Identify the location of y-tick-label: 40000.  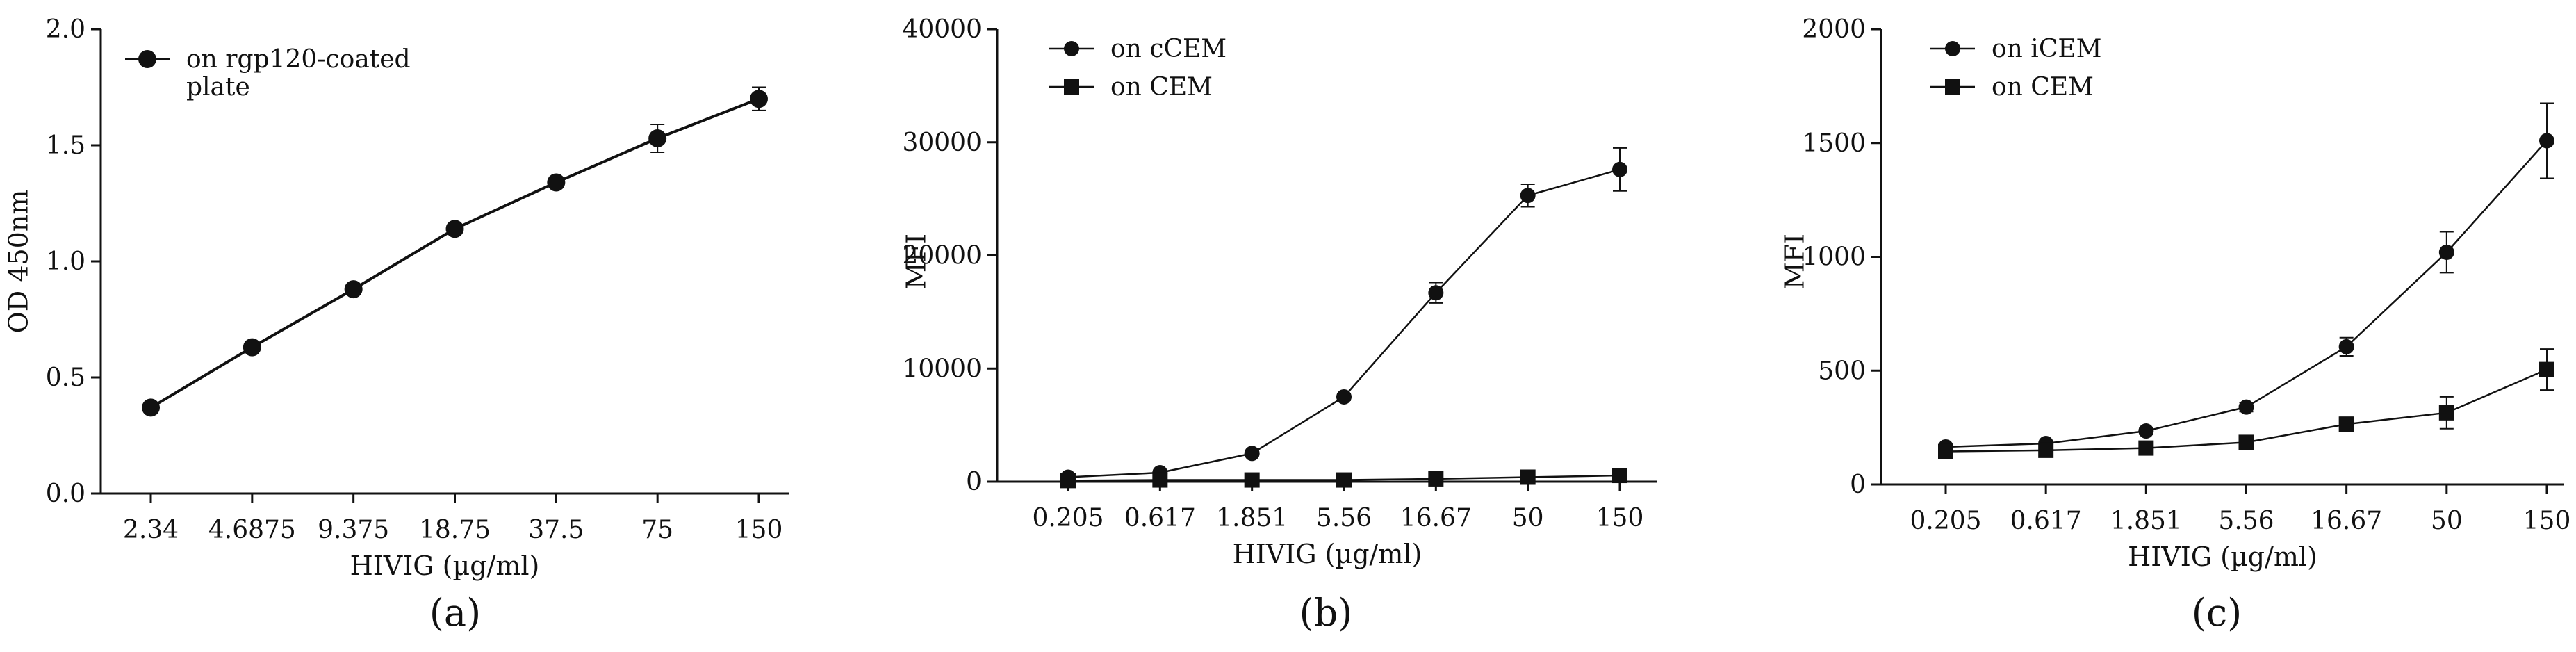
(942, 29).